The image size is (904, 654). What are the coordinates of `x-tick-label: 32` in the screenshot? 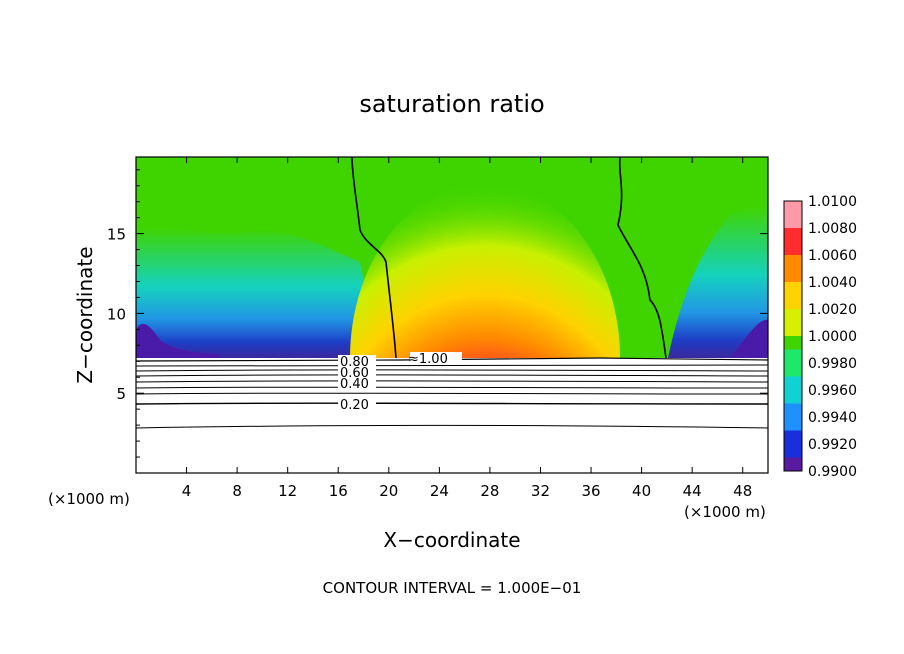 It's located at (540, 491).